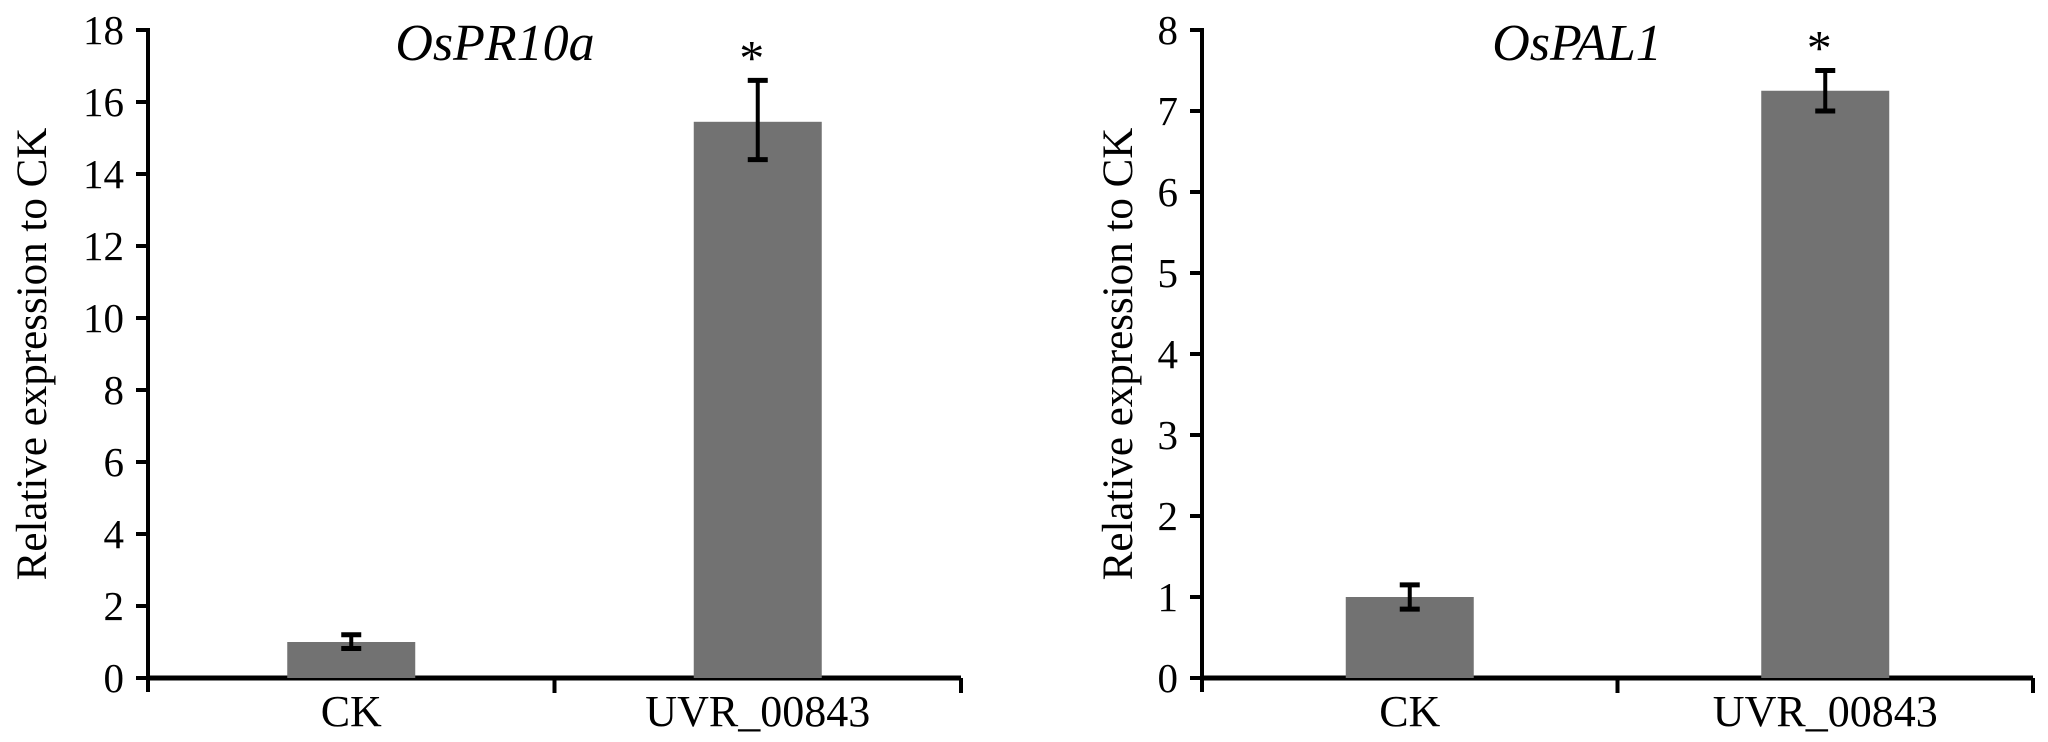 This screenshot has width=2048, height=742. I want to click on y-tick-label: 5, so click(1168, 273).